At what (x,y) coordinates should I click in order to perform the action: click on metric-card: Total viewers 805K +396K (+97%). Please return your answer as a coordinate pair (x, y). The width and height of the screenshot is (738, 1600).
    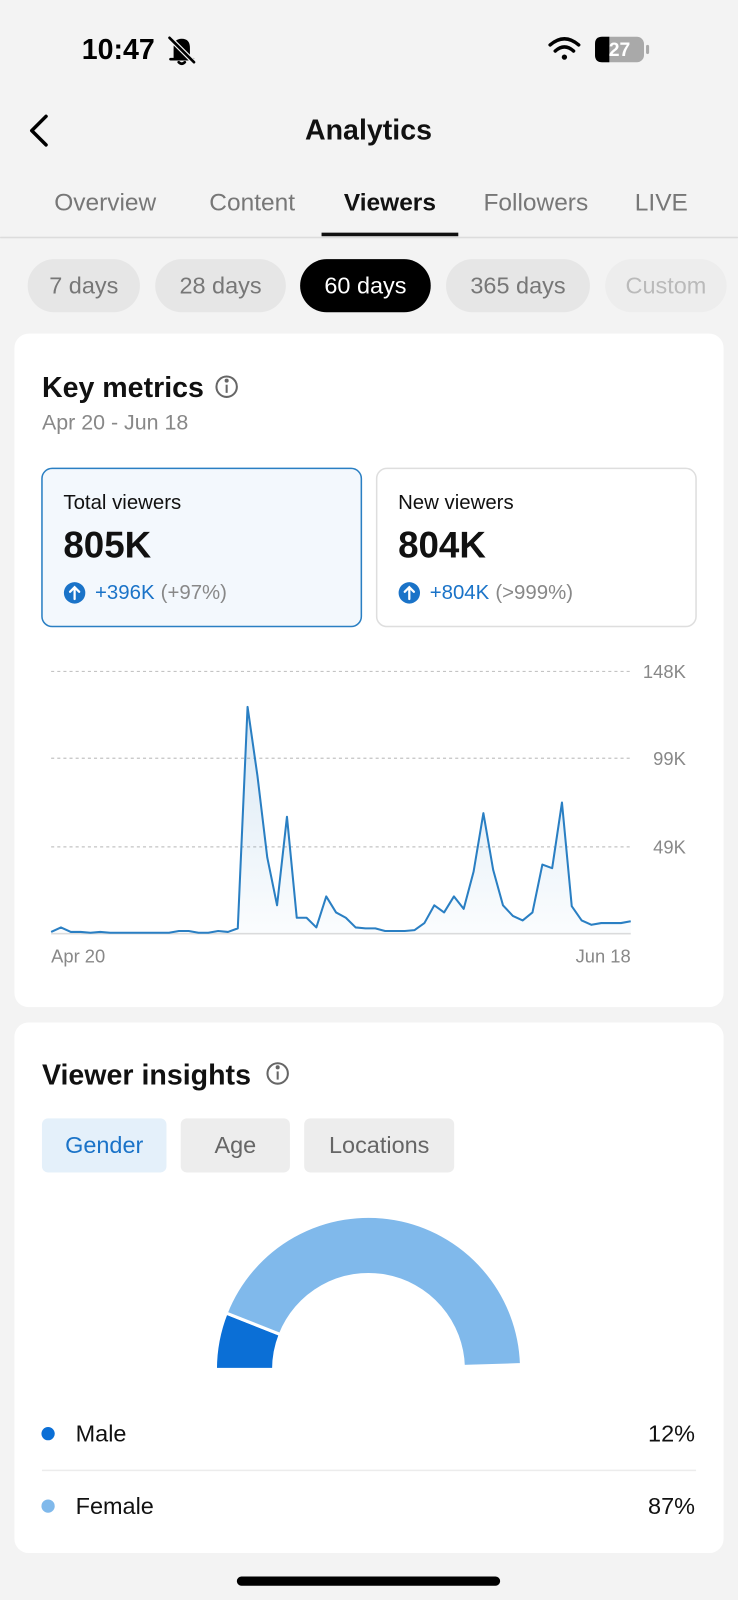
    Looking at the image, I should click on (202, 547).